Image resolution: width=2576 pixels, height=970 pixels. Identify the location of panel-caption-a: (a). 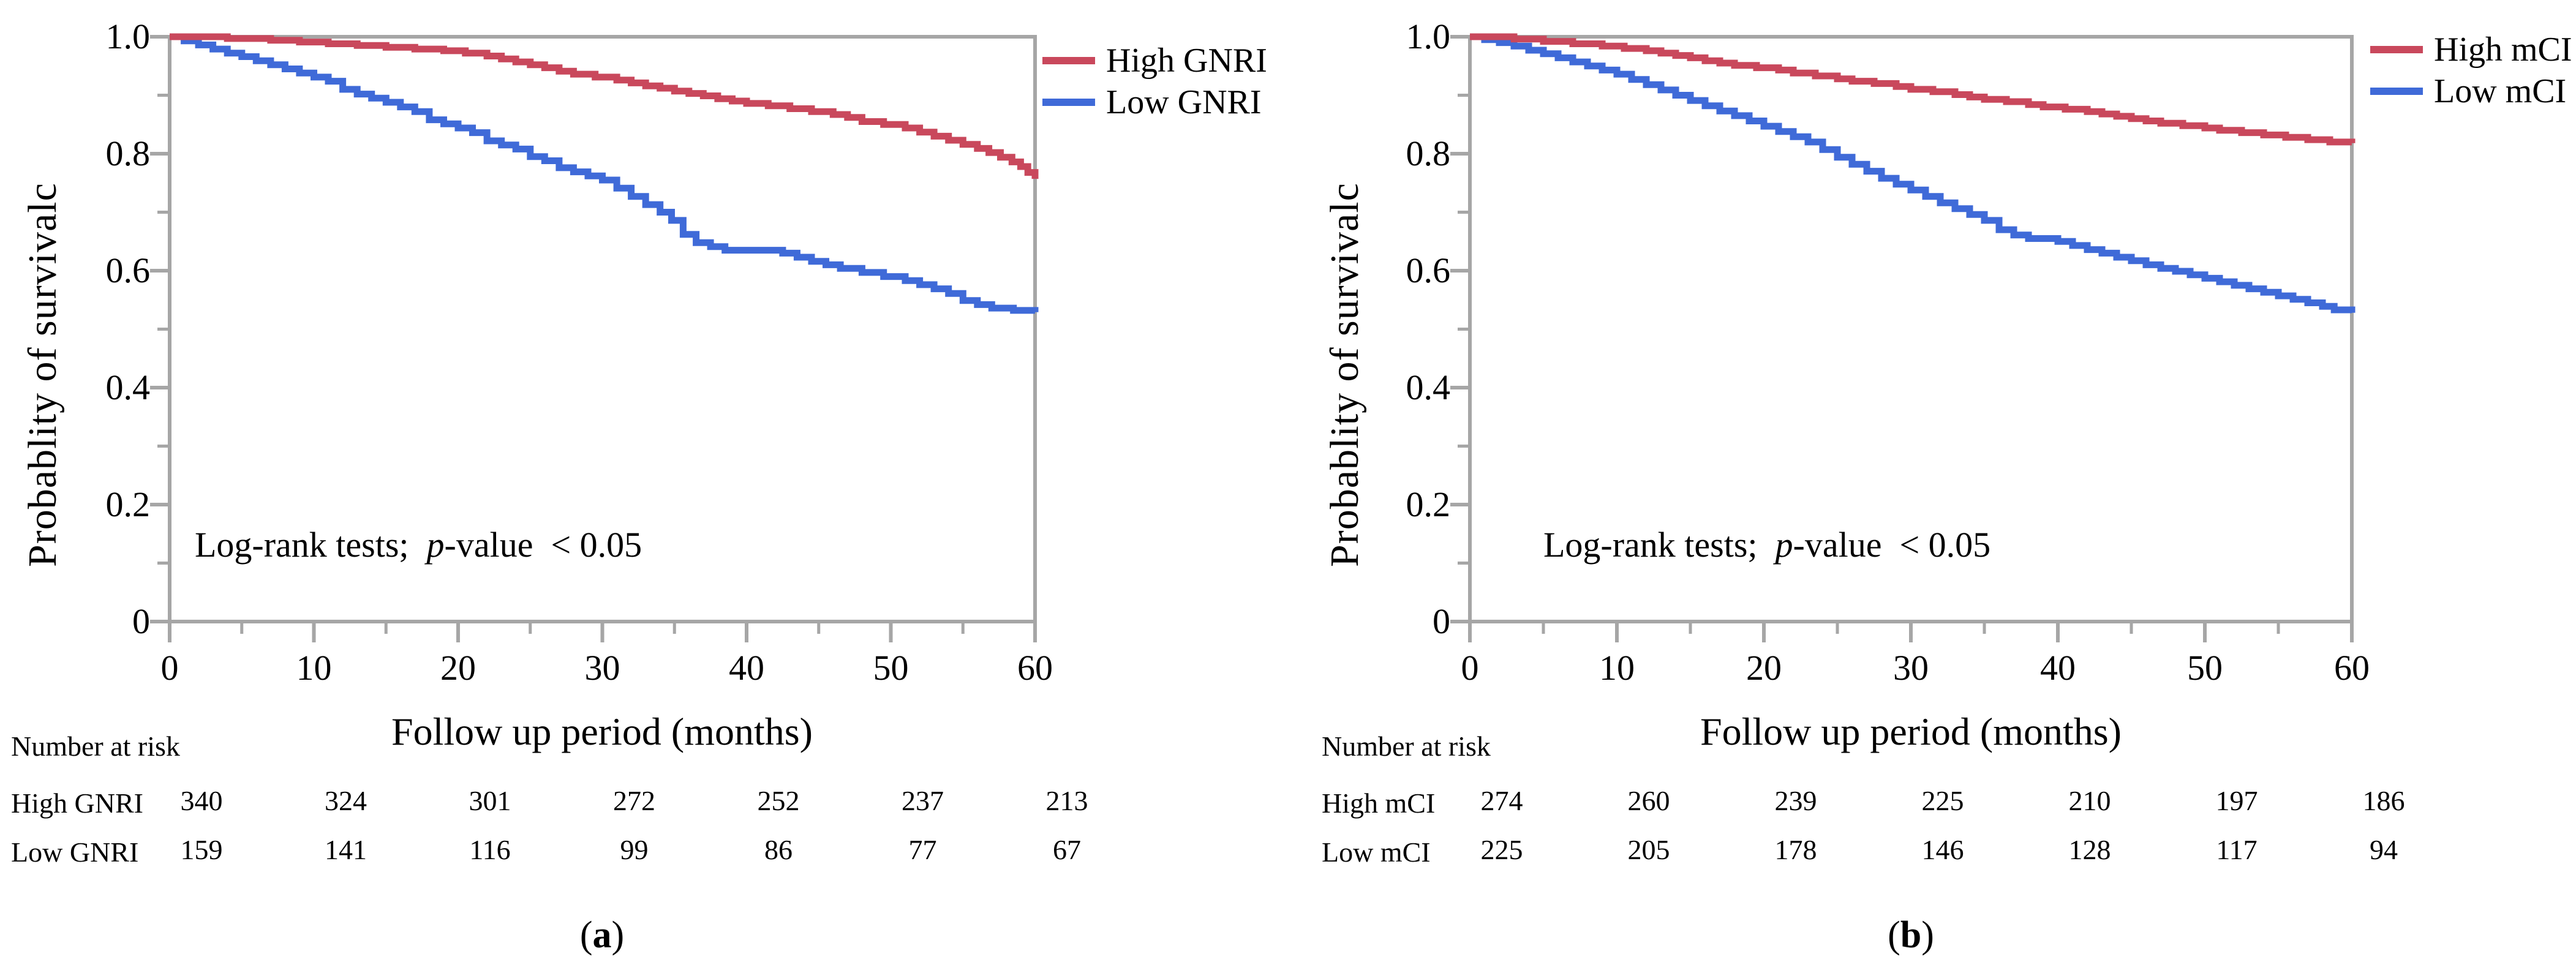
(602, 935).